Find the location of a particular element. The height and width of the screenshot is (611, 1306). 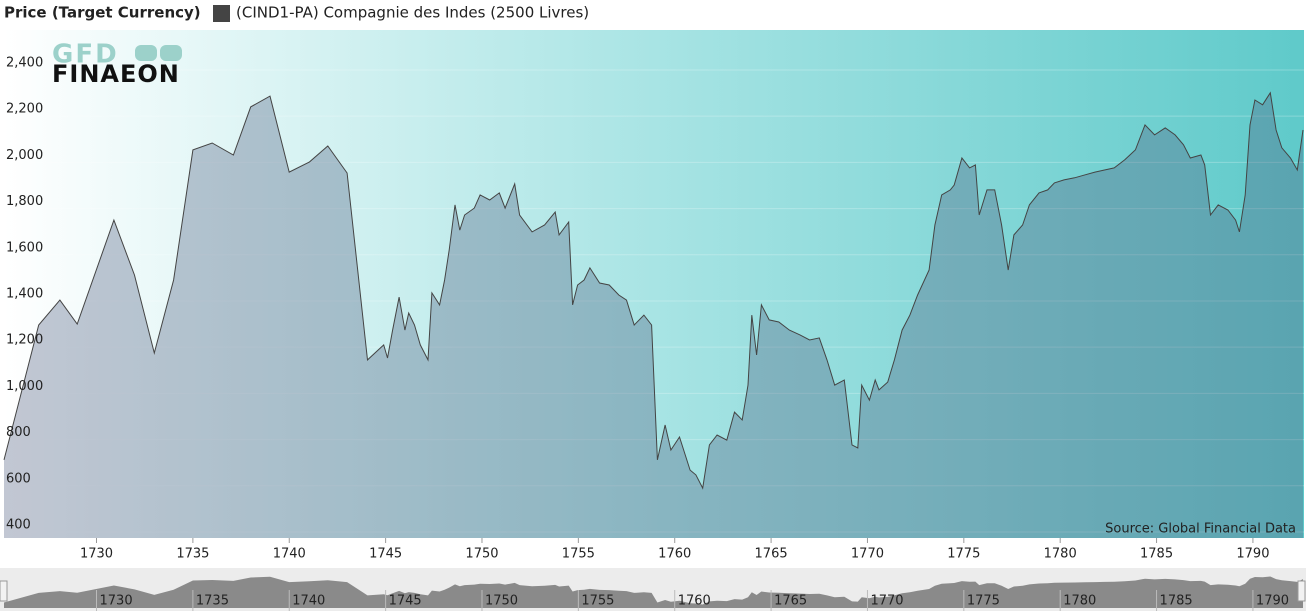

y-tick-label: 2,000 is located at coordinates (24, 155).